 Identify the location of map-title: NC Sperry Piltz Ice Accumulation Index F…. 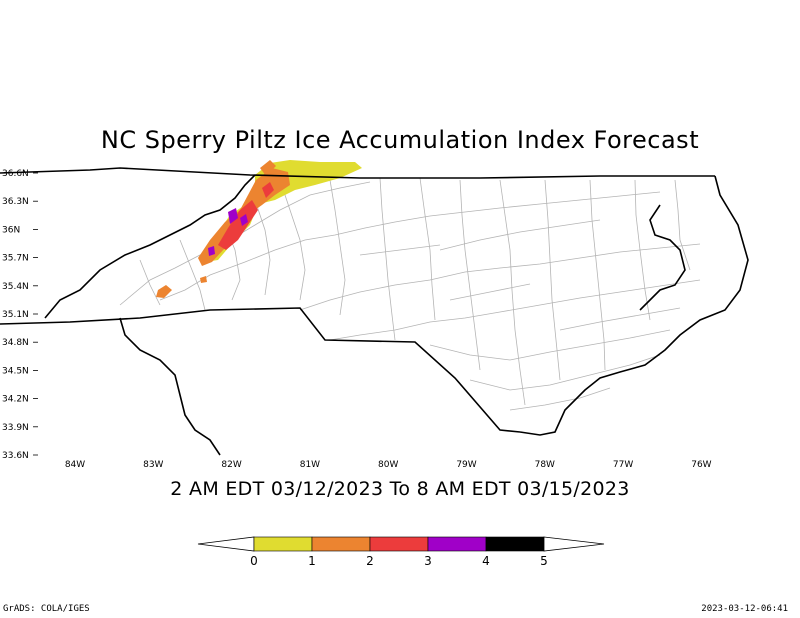
(400, 140).